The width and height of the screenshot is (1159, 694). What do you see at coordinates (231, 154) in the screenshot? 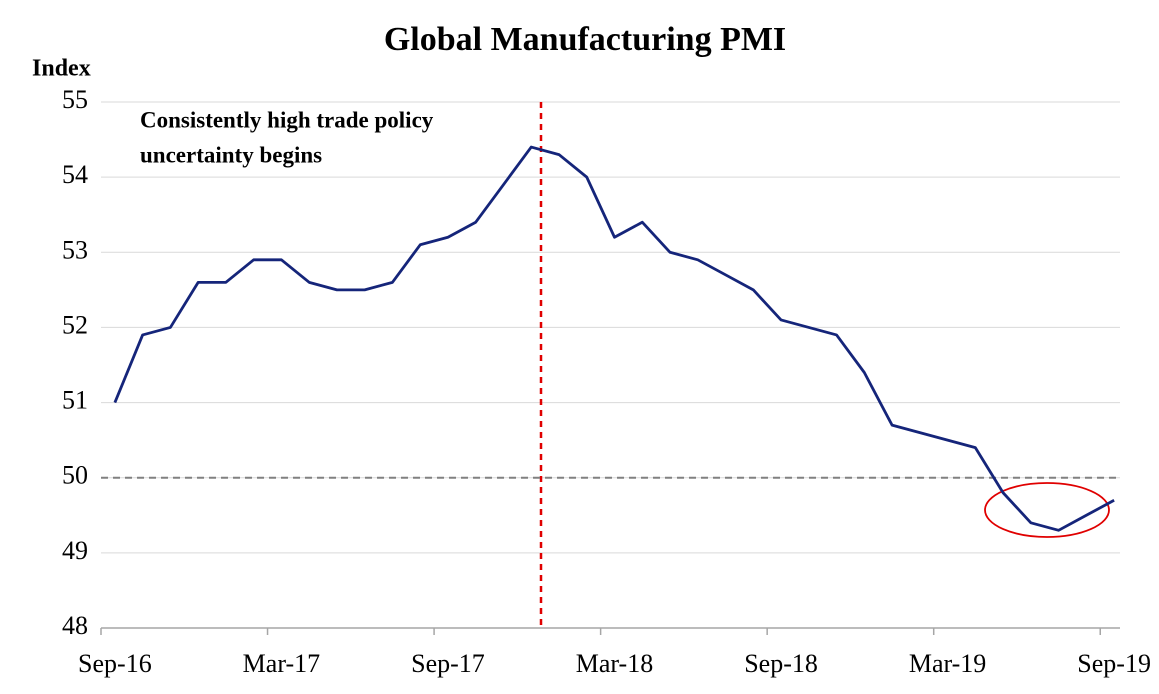
I see `annotation: uncertainty begins` at bounding box center [231, 154].